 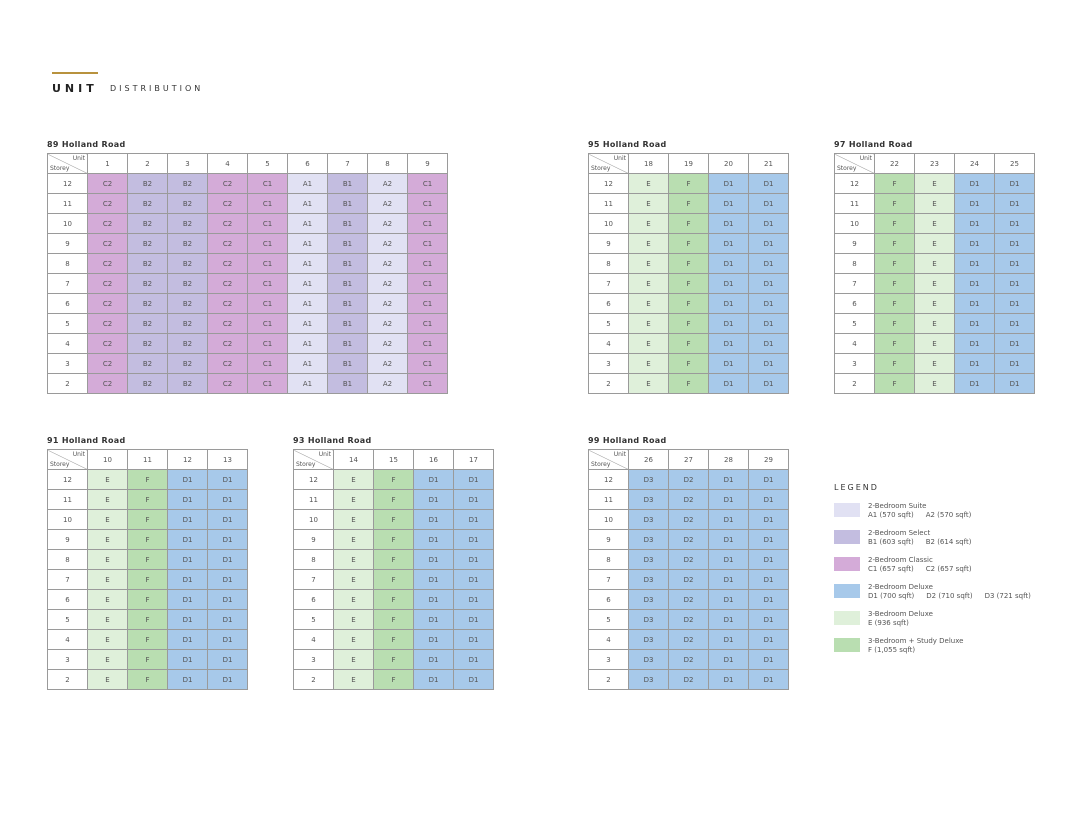 I want to click on legend-type: E (936 sqft), so click(x=888, y=623).